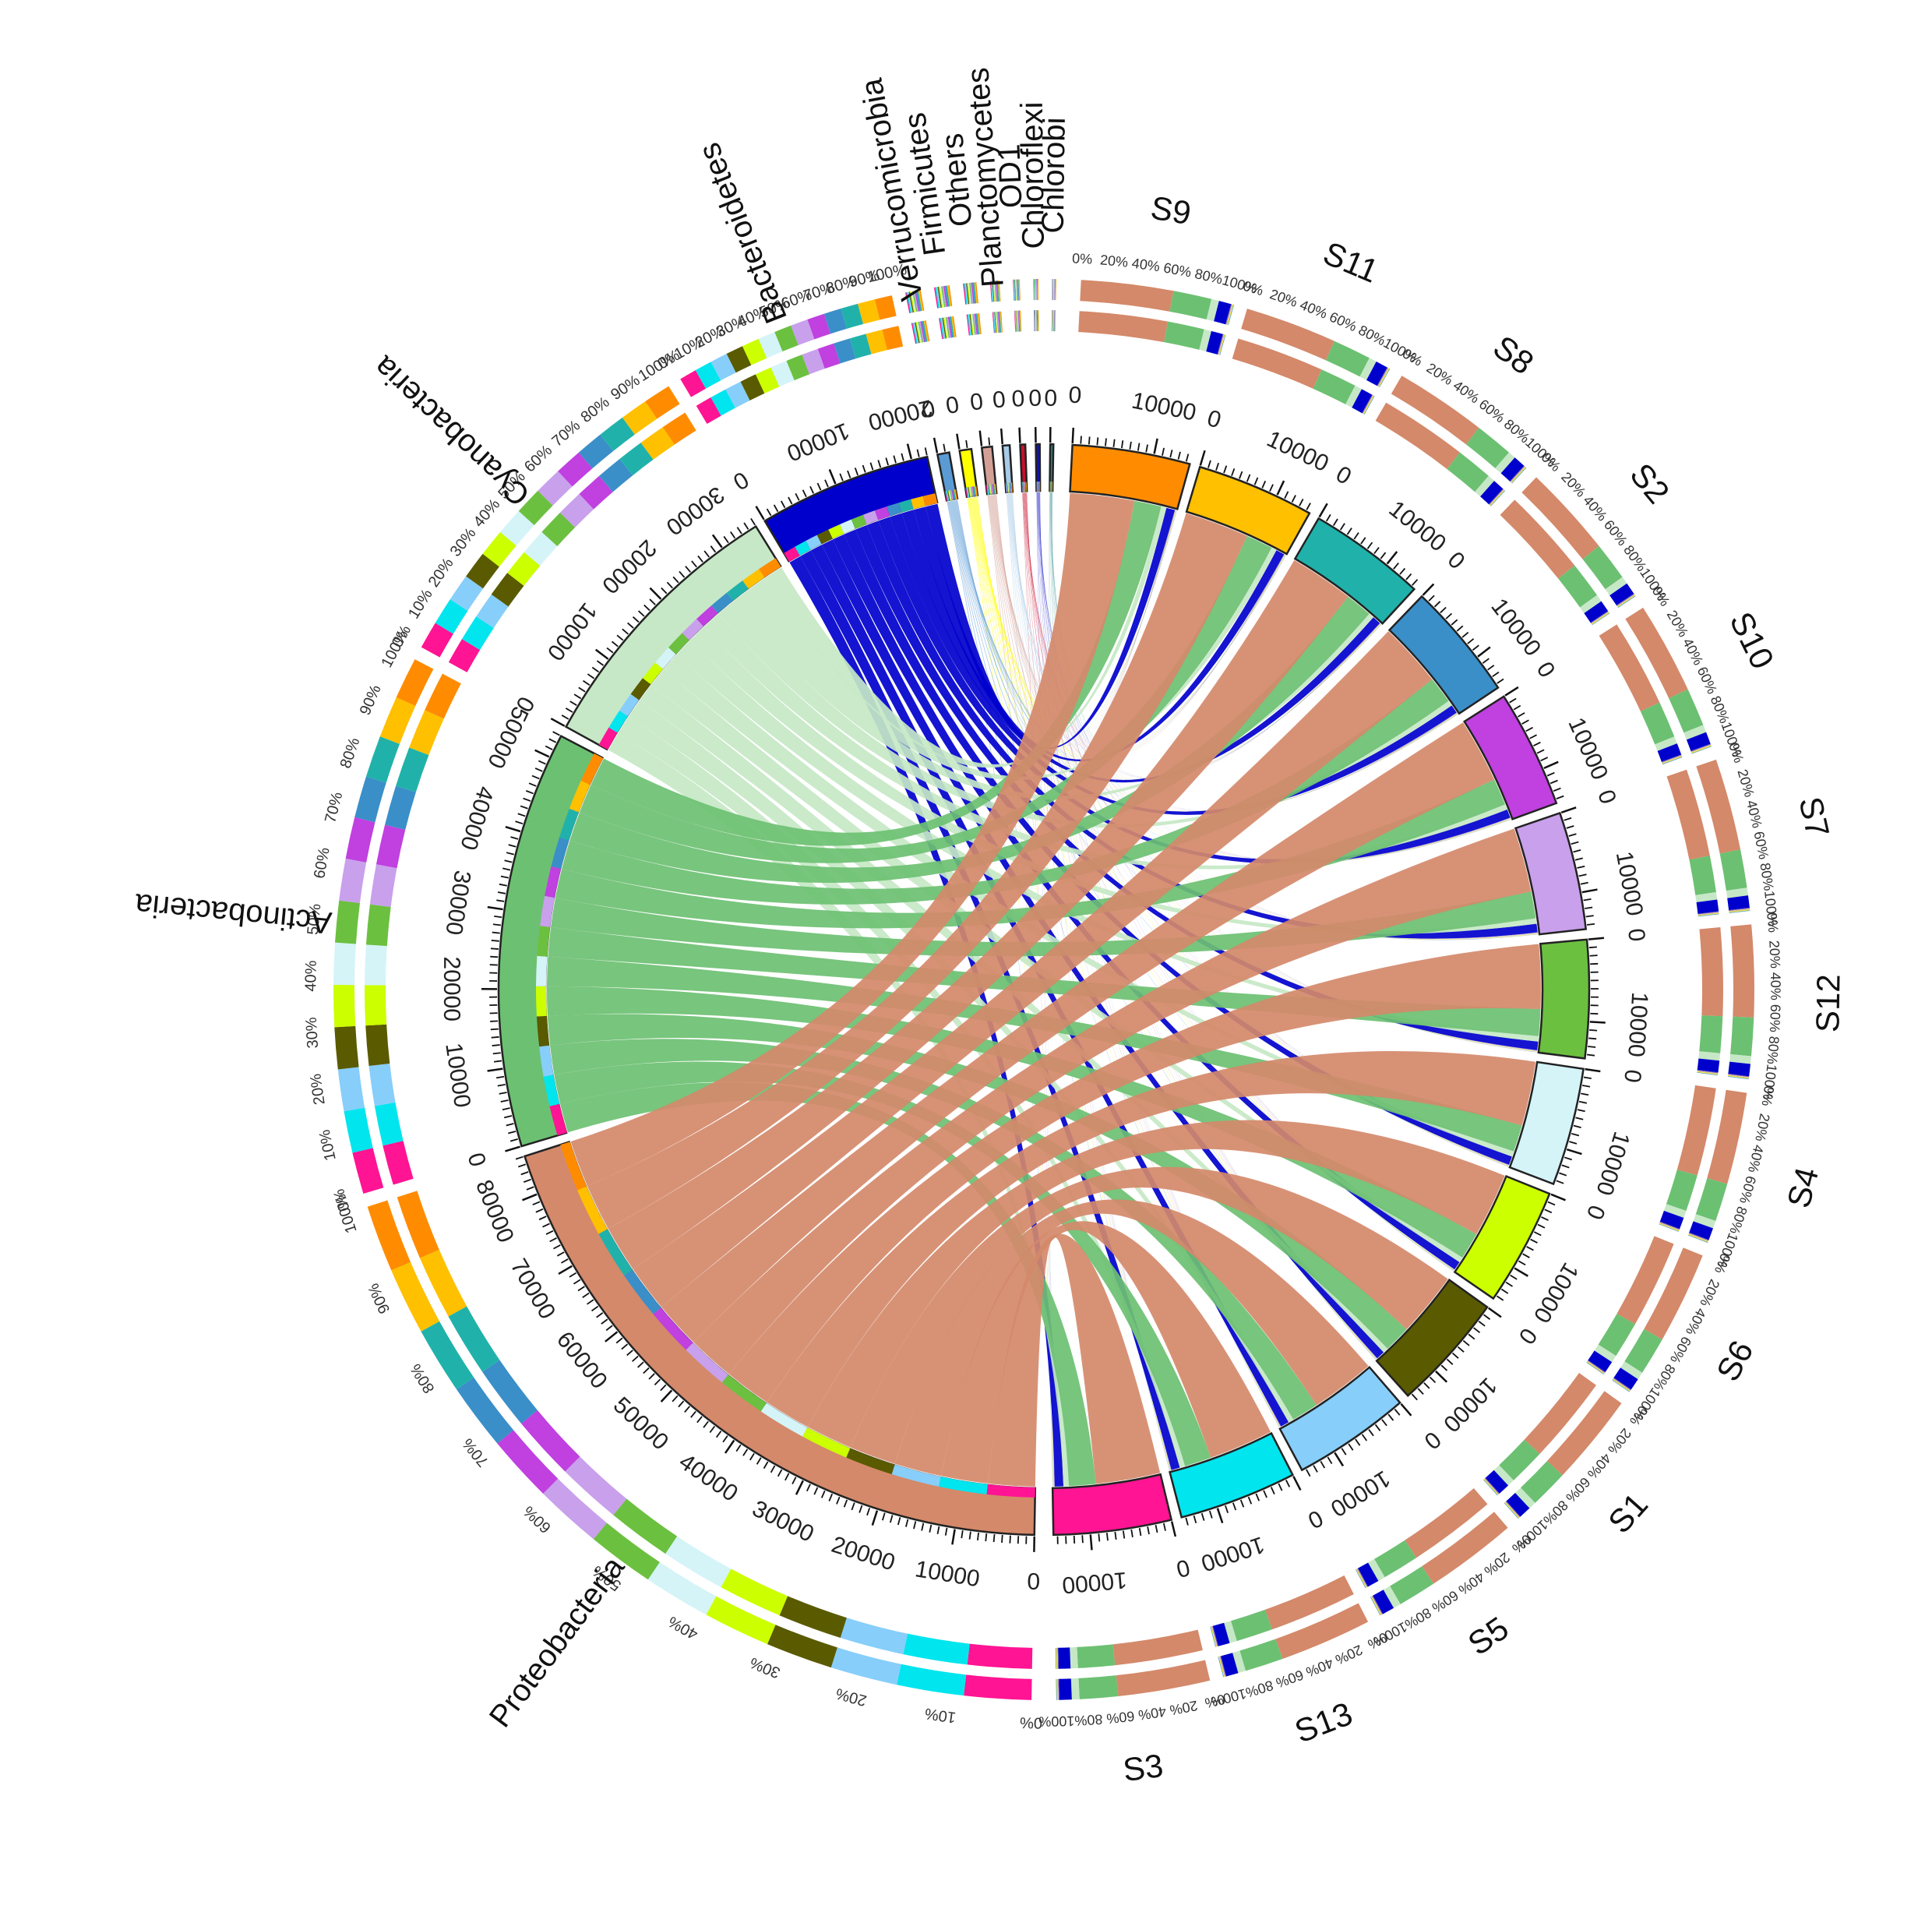 The height and width of the screenshot is (1923, 1932). I want to click on percent-tick-label: 40%, so click(1776, 986).